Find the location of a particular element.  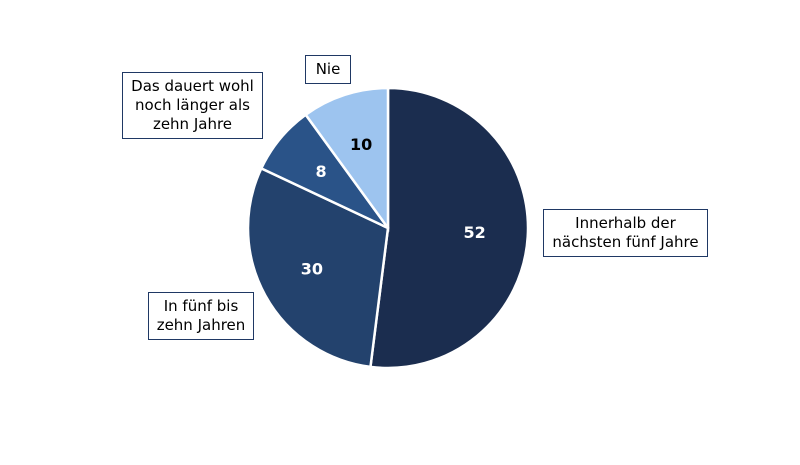

value-label: 30 is located at coordinates (312, 268).